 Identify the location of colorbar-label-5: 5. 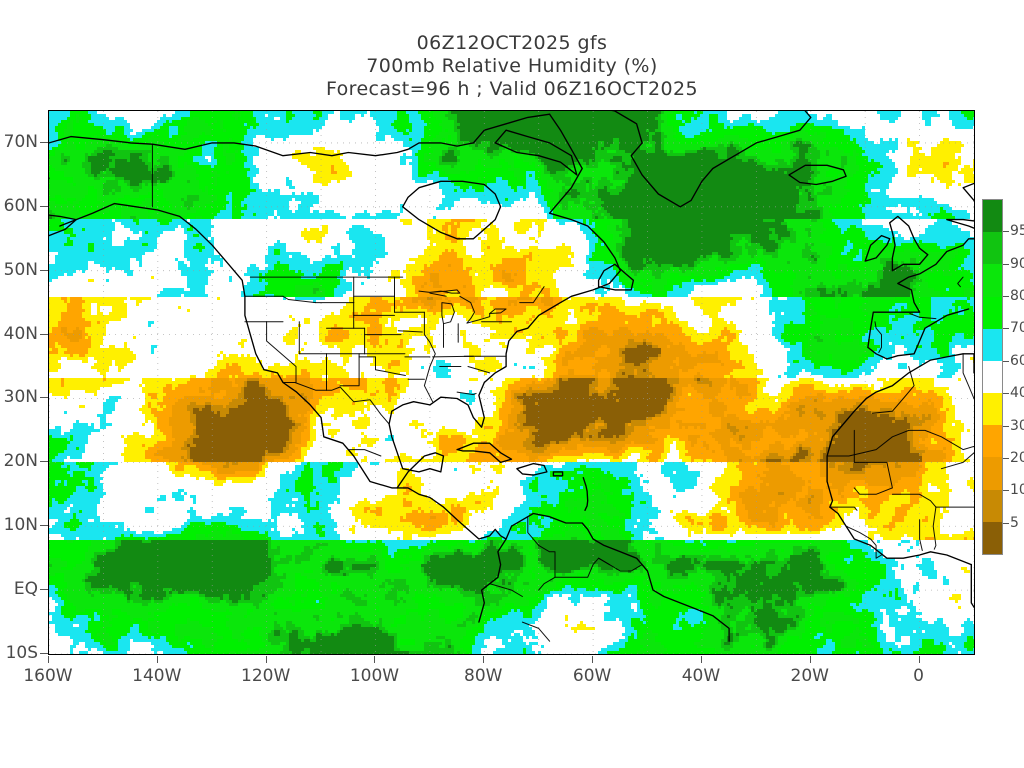
(1014, 522).